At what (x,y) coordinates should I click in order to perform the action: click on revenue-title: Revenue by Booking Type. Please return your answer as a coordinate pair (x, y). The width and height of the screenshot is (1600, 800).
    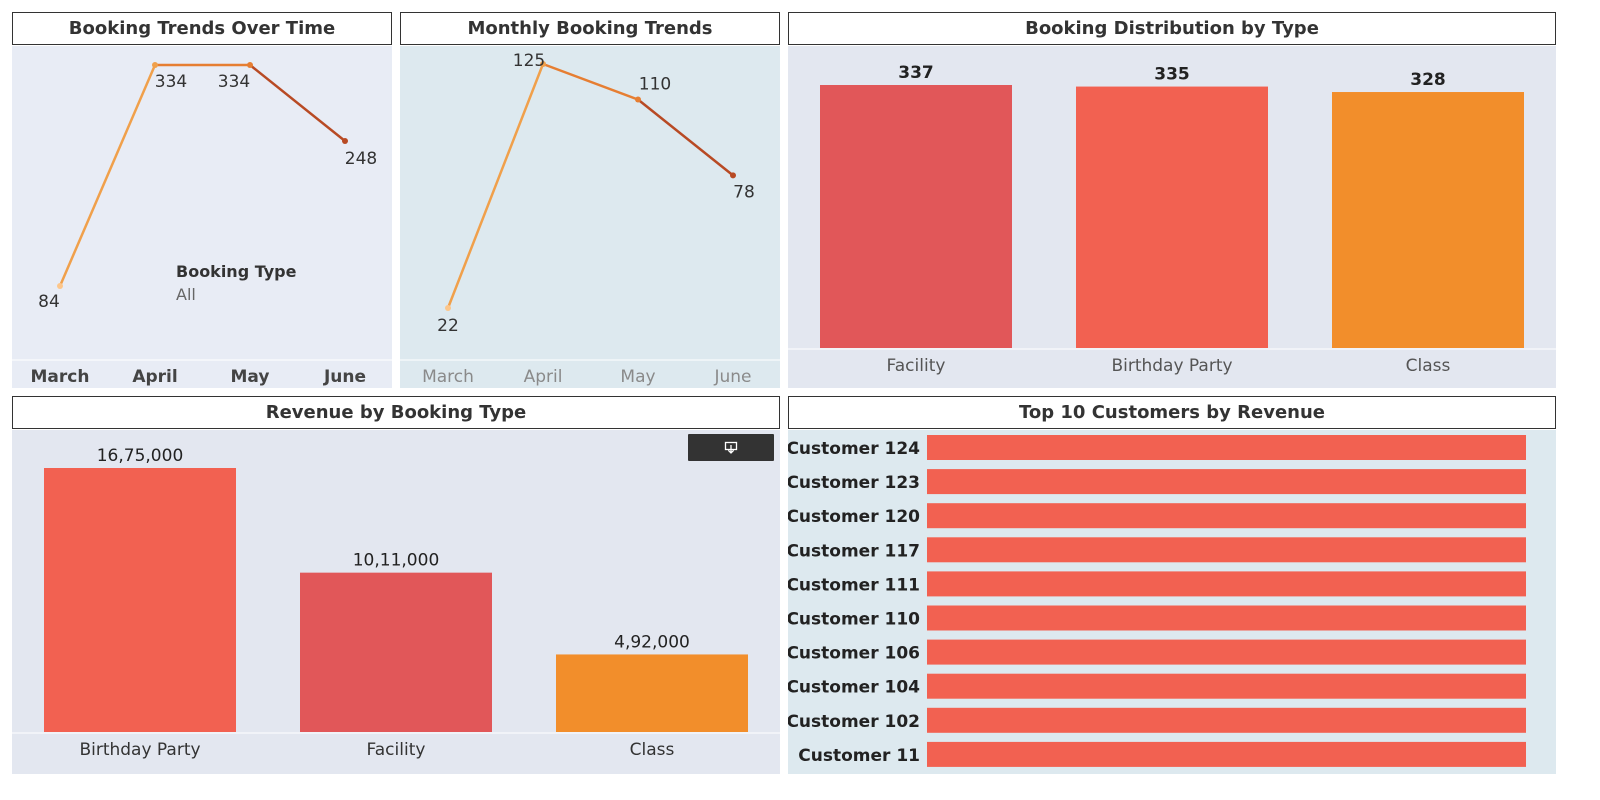
    Looking at the image, I should click on (396, 412).